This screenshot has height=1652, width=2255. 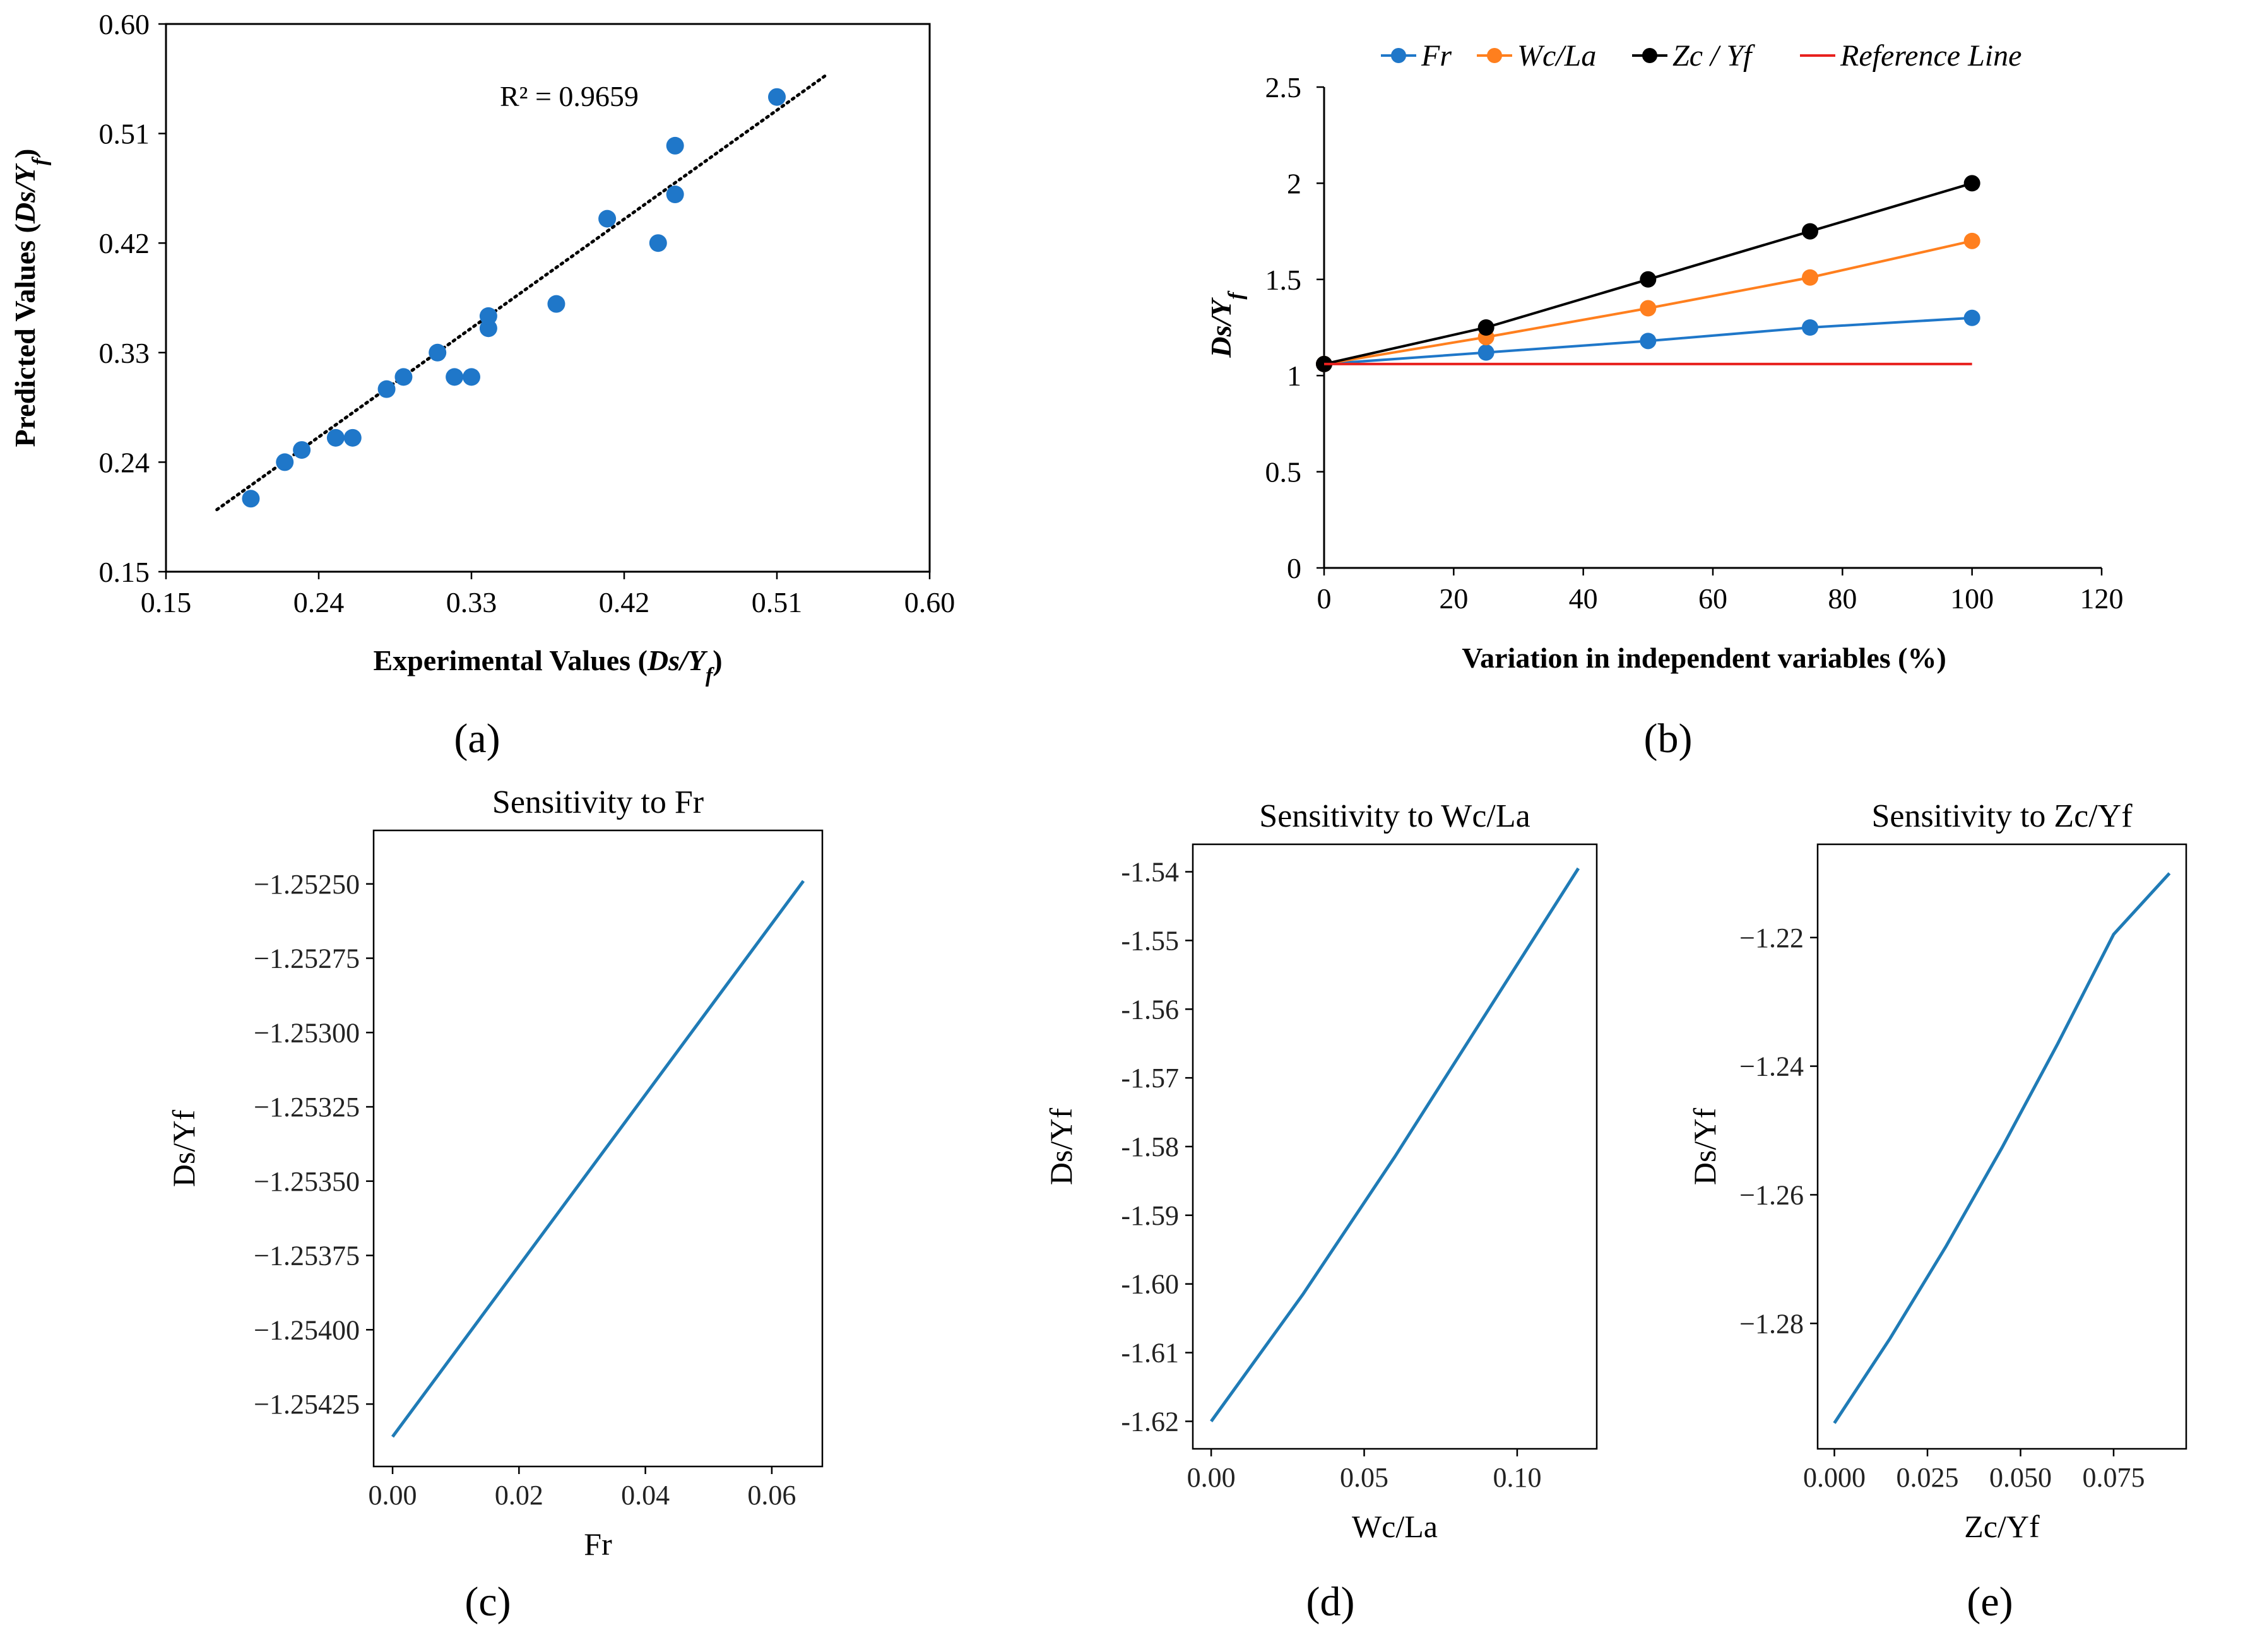 I want to click on x-tick-label-c: 0.02, so click(x=519, y=1495).